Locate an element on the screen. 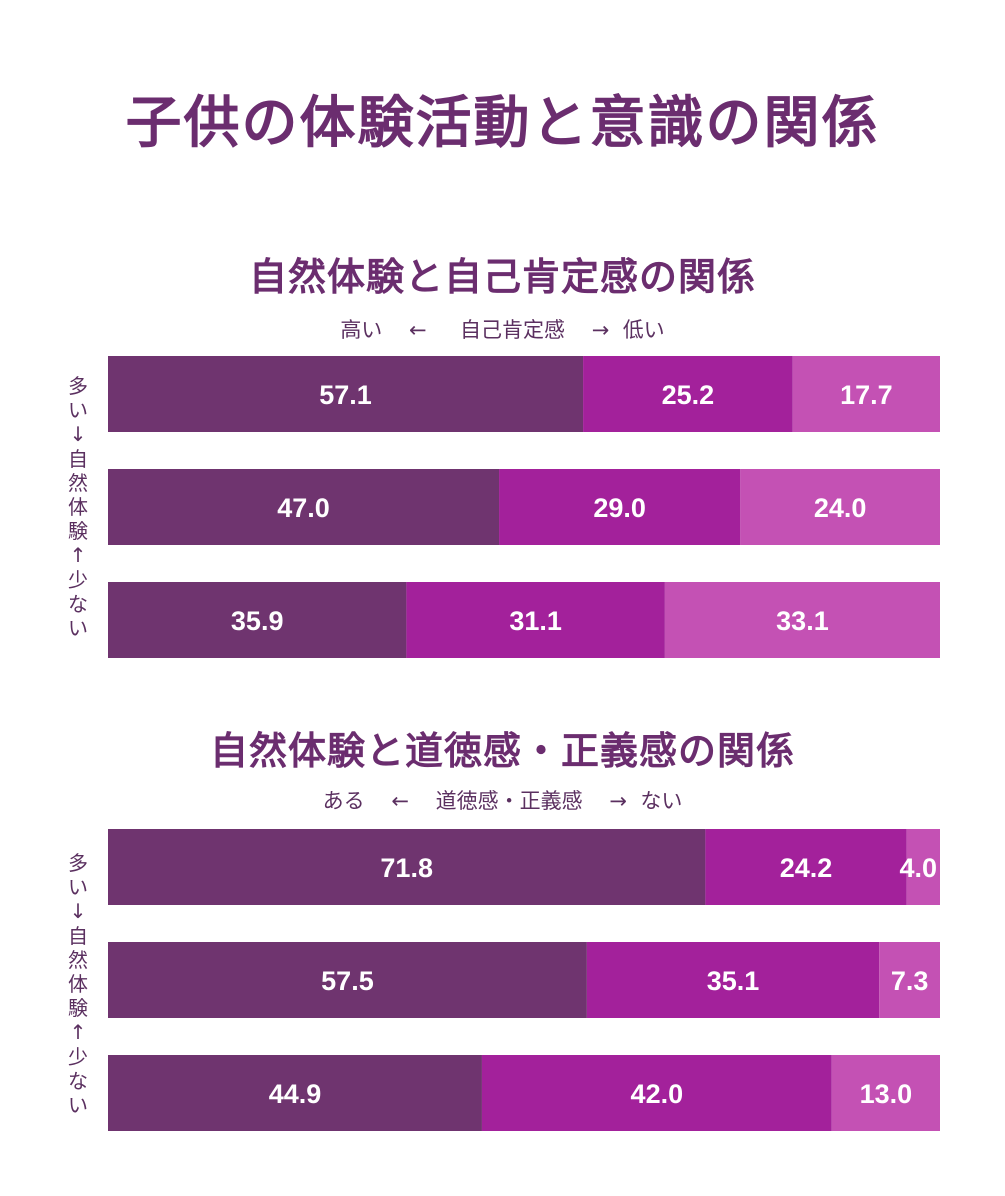  chart2-scale-center: 道徳感・正義感 is located at coordinates (509, 801).